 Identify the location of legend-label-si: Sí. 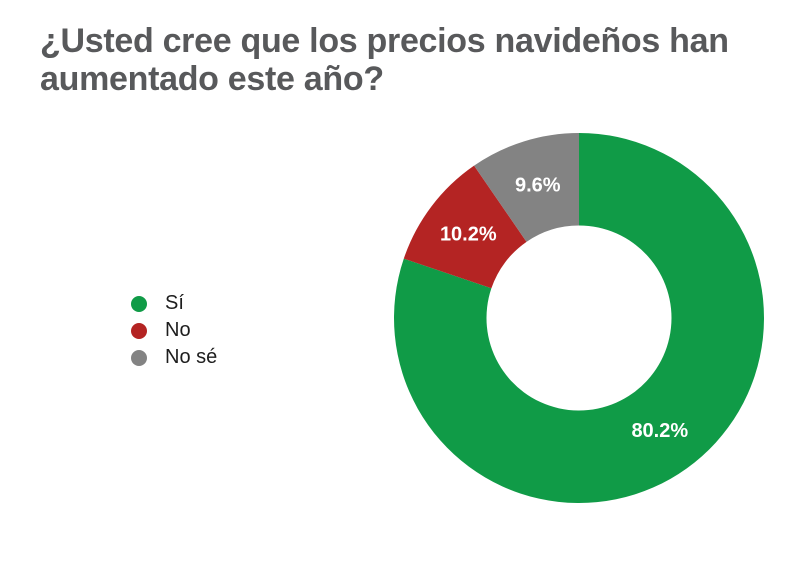
(174, 303).